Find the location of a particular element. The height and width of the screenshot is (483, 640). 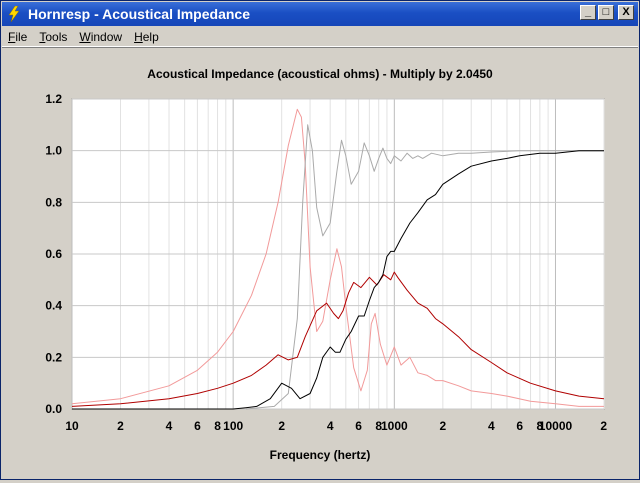

maximize-button: □ is located at coordinates (606, 12).